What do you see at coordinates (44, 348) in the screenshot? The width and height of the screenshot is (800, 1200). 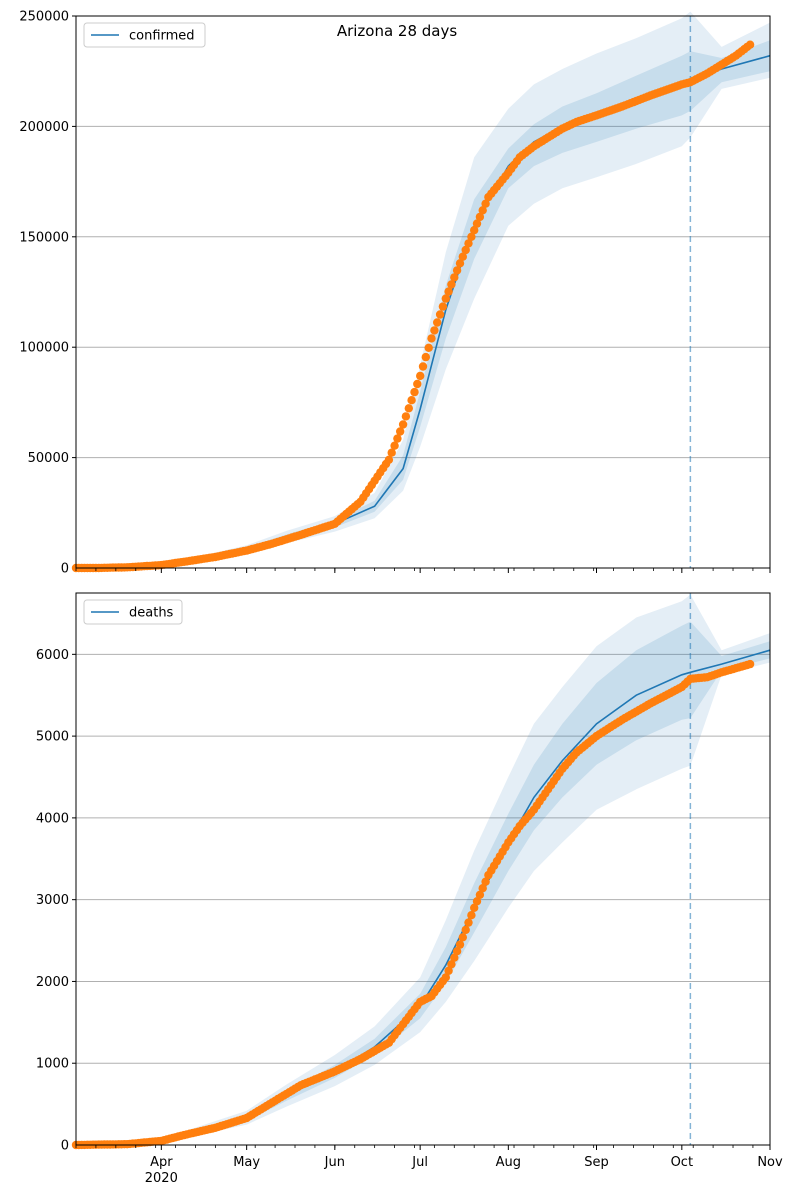 I see `y-tick-label: 100000` at bounding box center [44, 348].